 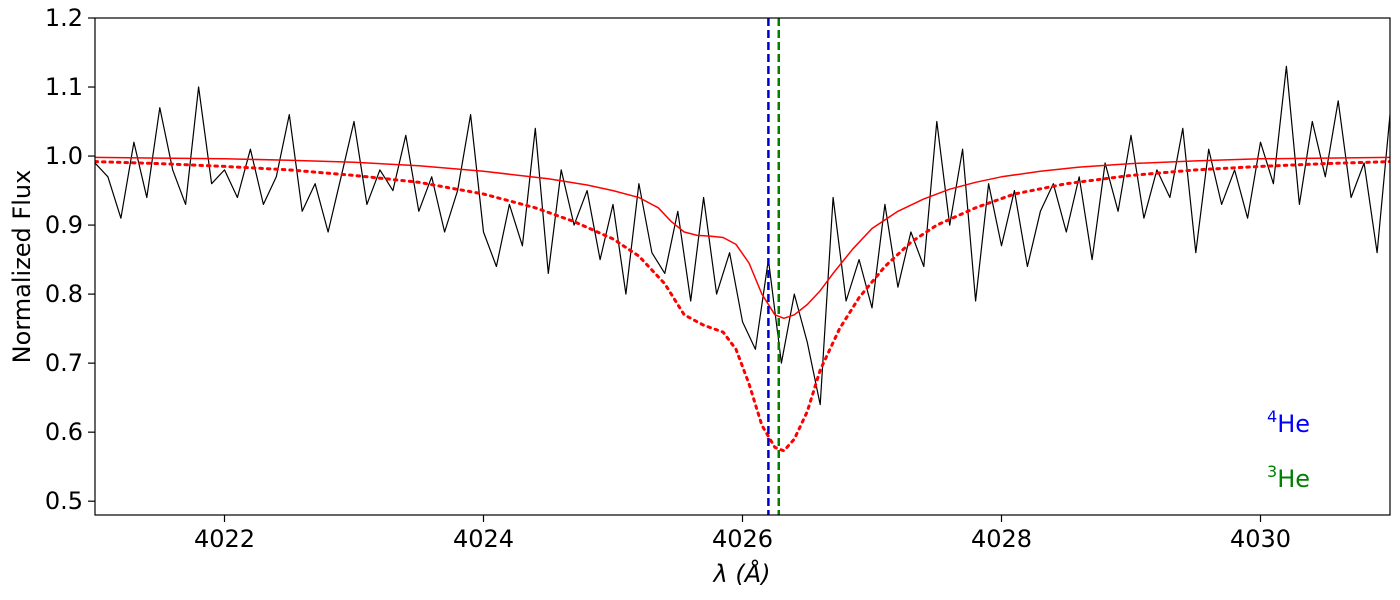 I want to click on he4-label: 4He, so click(x=1288, y=422).